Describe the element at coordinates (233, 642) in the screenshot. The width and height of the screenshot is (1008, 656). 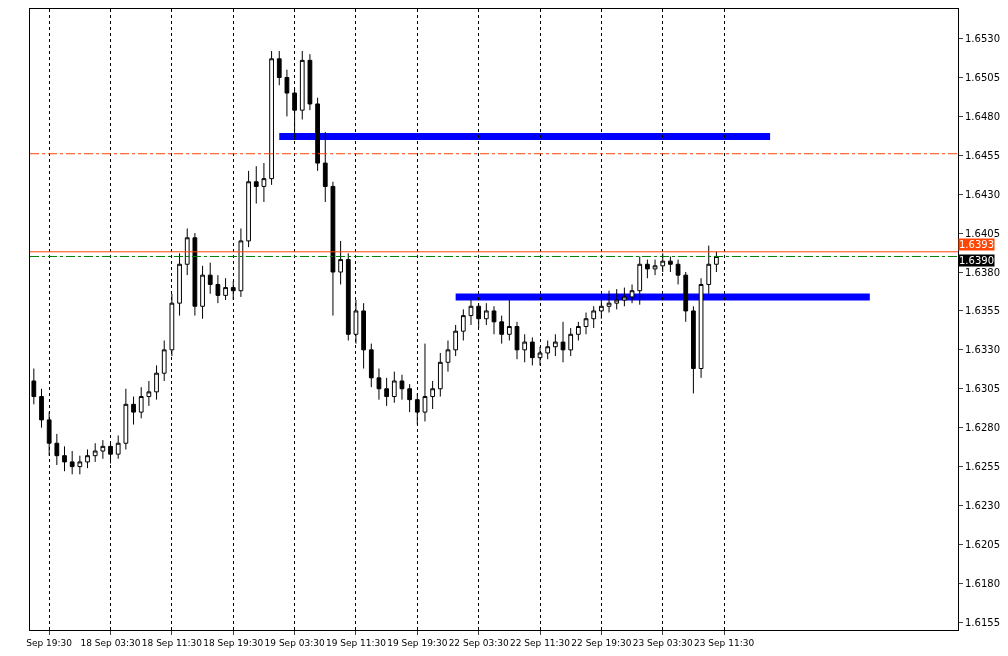
I see `x-tick-label: 18 Sep 19:30` at that location.